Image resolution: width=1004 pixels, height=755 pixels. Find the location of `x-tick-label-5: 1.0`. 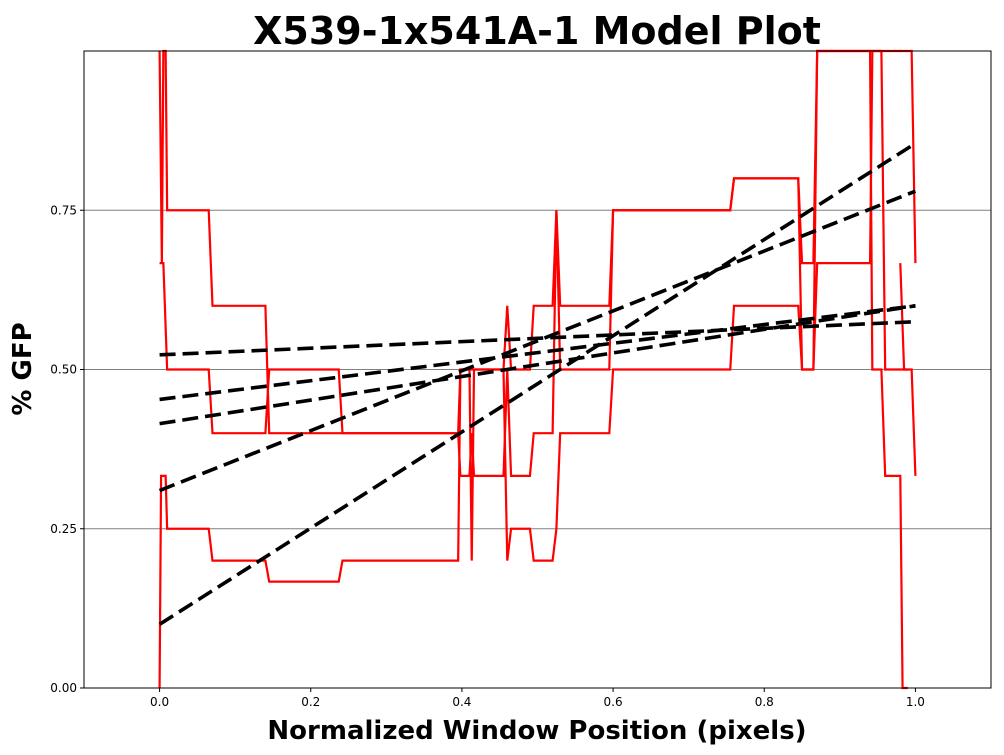

x-tick-label-5: 1.0 is located at coordinates (915, 702).